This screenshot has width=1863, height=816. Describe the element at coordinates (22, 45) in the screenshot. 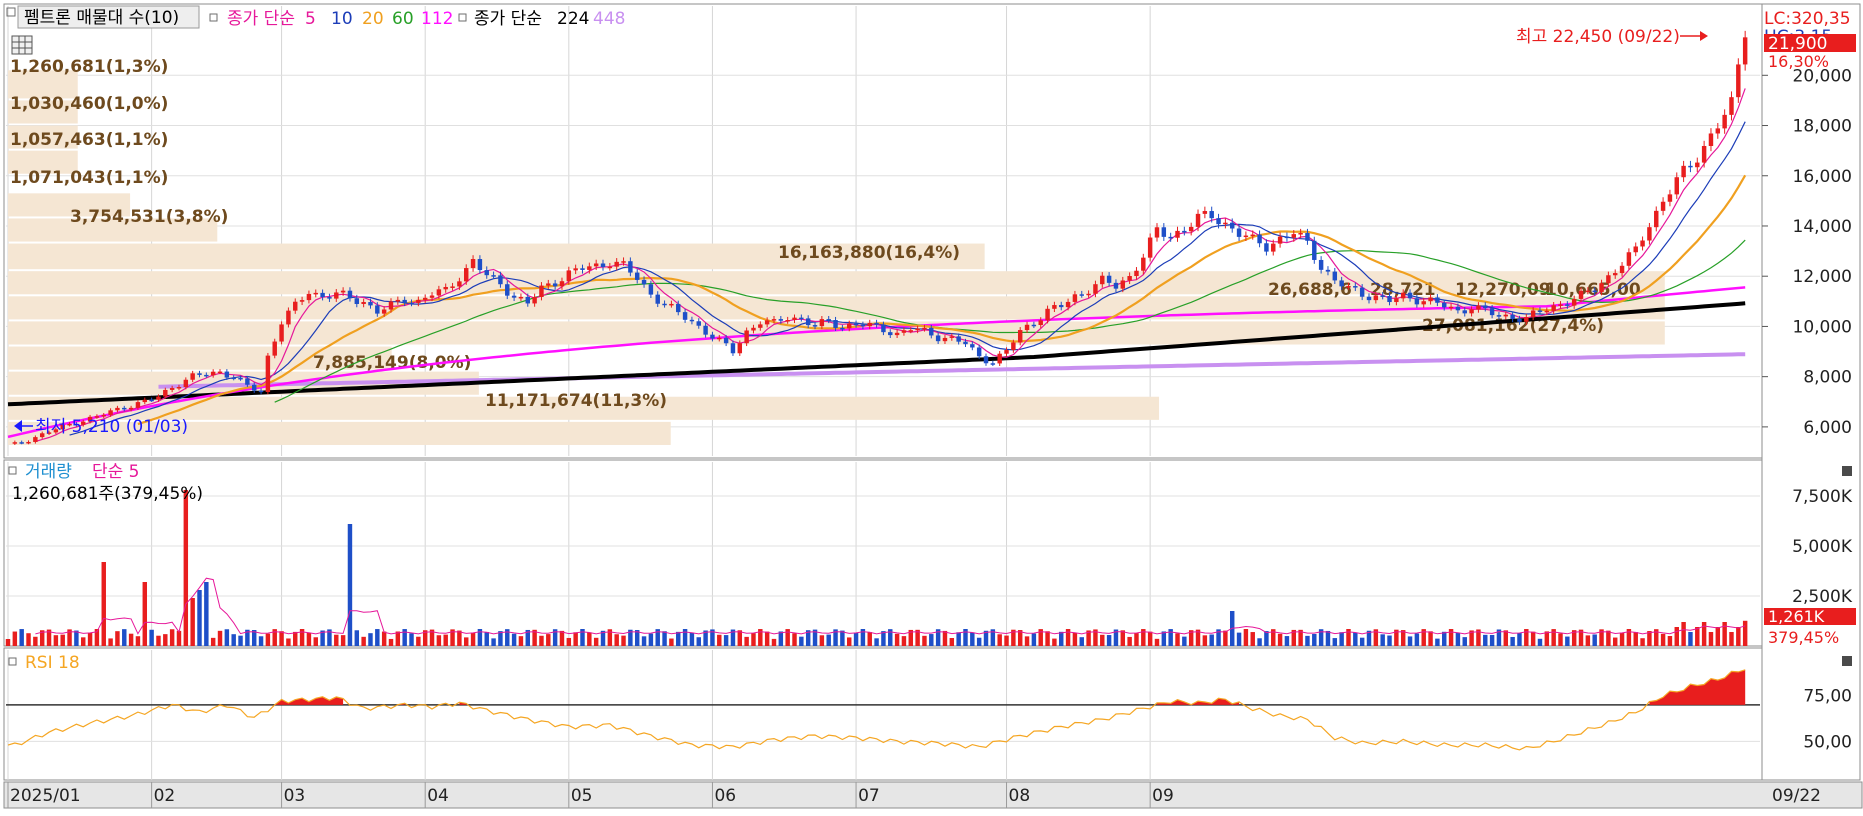

I see `table-icon` at that location.